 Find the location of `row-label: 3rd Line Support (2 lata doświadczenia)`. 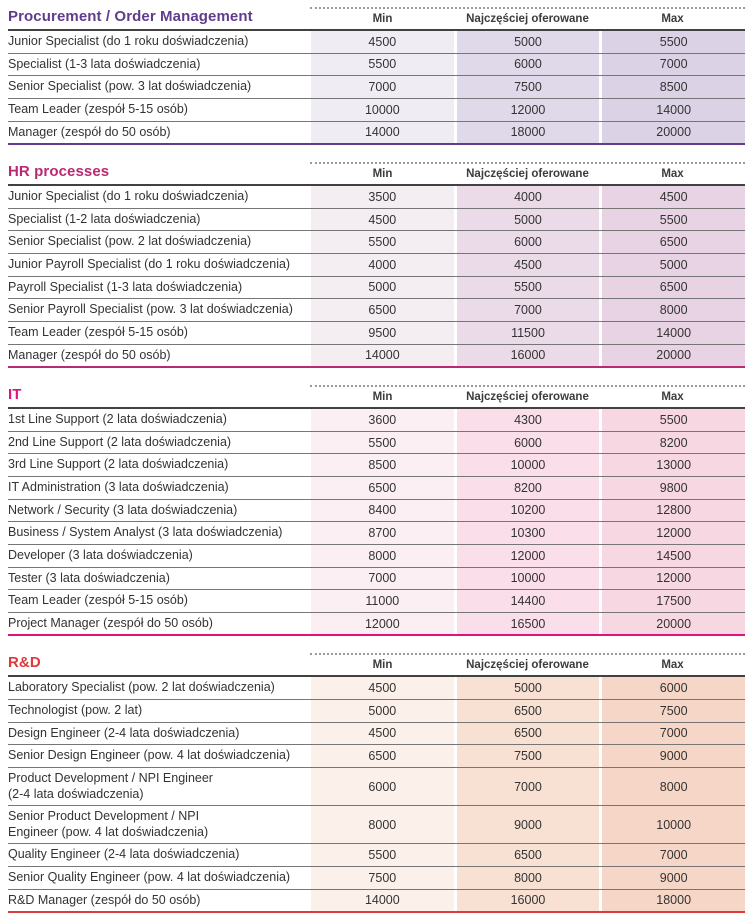

row-label: 3rd Line Support (2 lata doświadczenia) is located at coordinates (118, 464).